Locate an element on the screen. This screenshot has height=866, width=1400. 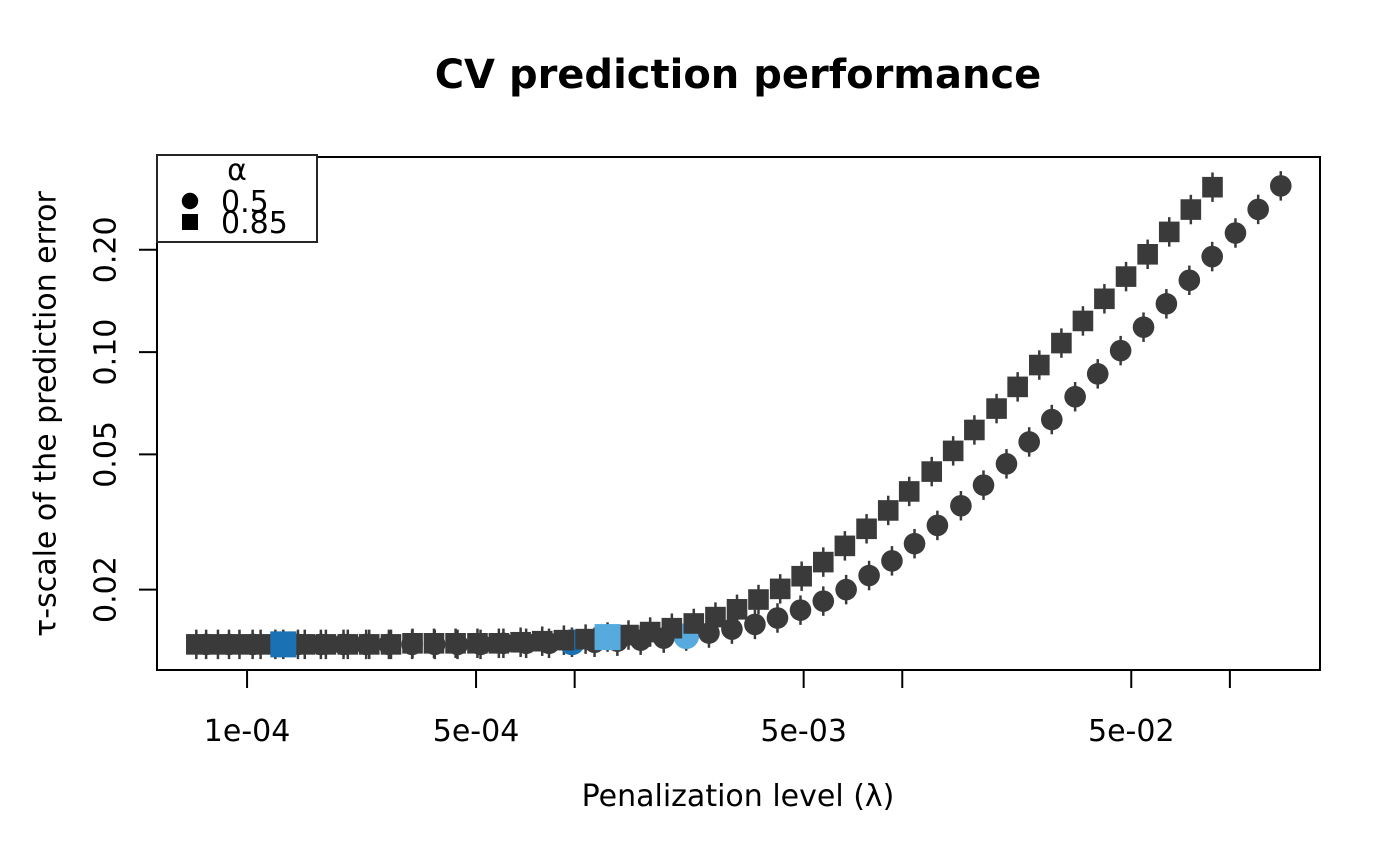
x-tick-label: 5e-04 is located at coordinates (476, 731).